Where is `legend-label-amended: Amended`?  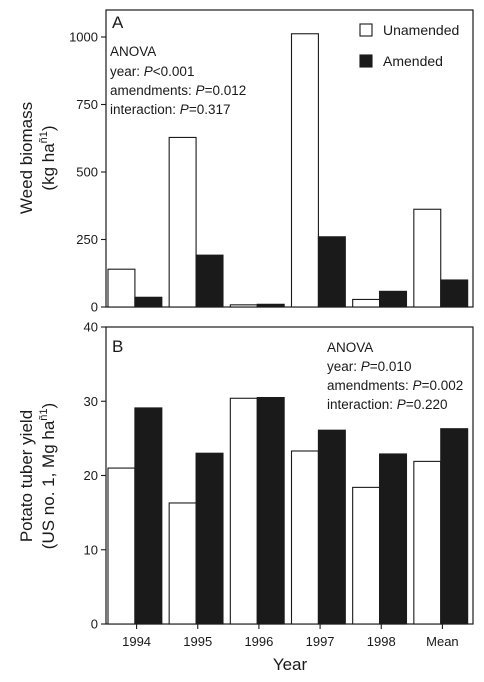 legend-label-amended: Amended is located at coordinates (413, 61).